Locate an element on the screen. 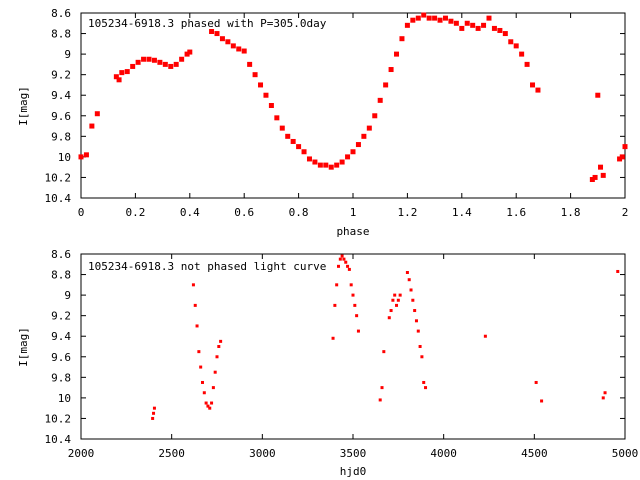 This screenshot has height=480, width=640. y-axis-label: I[mag] is located at coordinates (23, 347).